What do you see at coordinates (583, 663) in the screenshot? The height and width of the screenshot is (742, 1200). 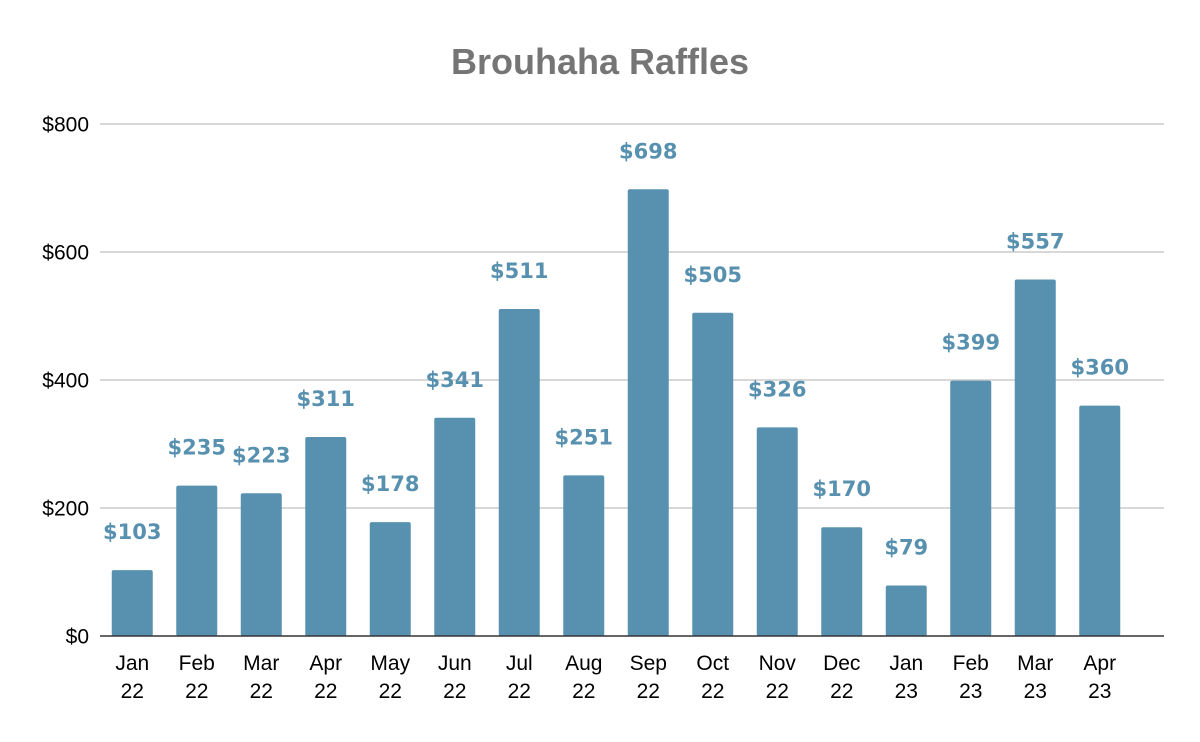 I see `x-tick-label-month: Aug` at bounding box center [583, 663].